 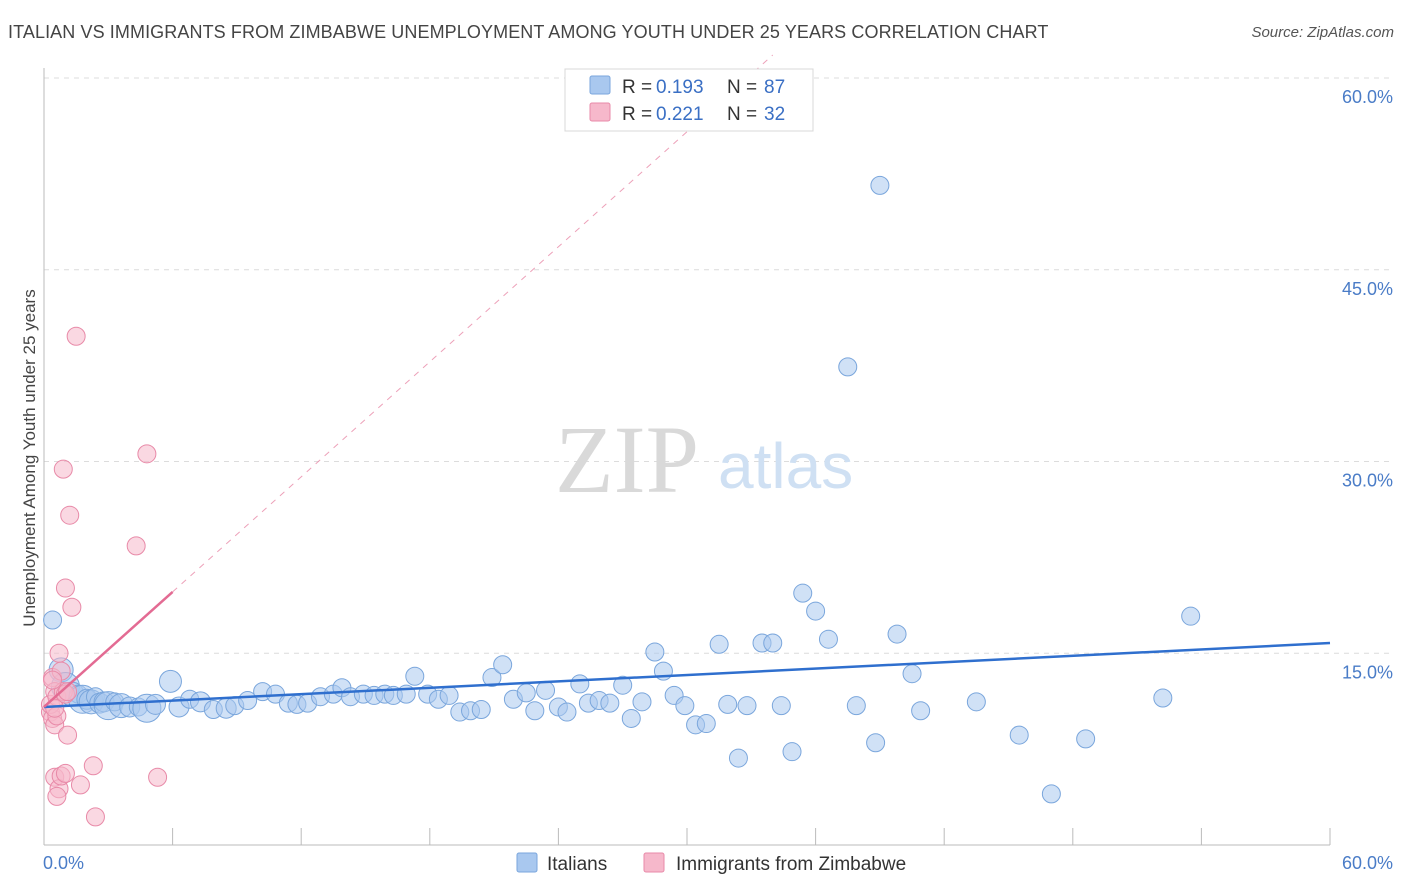 I want to click on legend-n-value-zimbabwe: 32, so click(x=774, y=114).